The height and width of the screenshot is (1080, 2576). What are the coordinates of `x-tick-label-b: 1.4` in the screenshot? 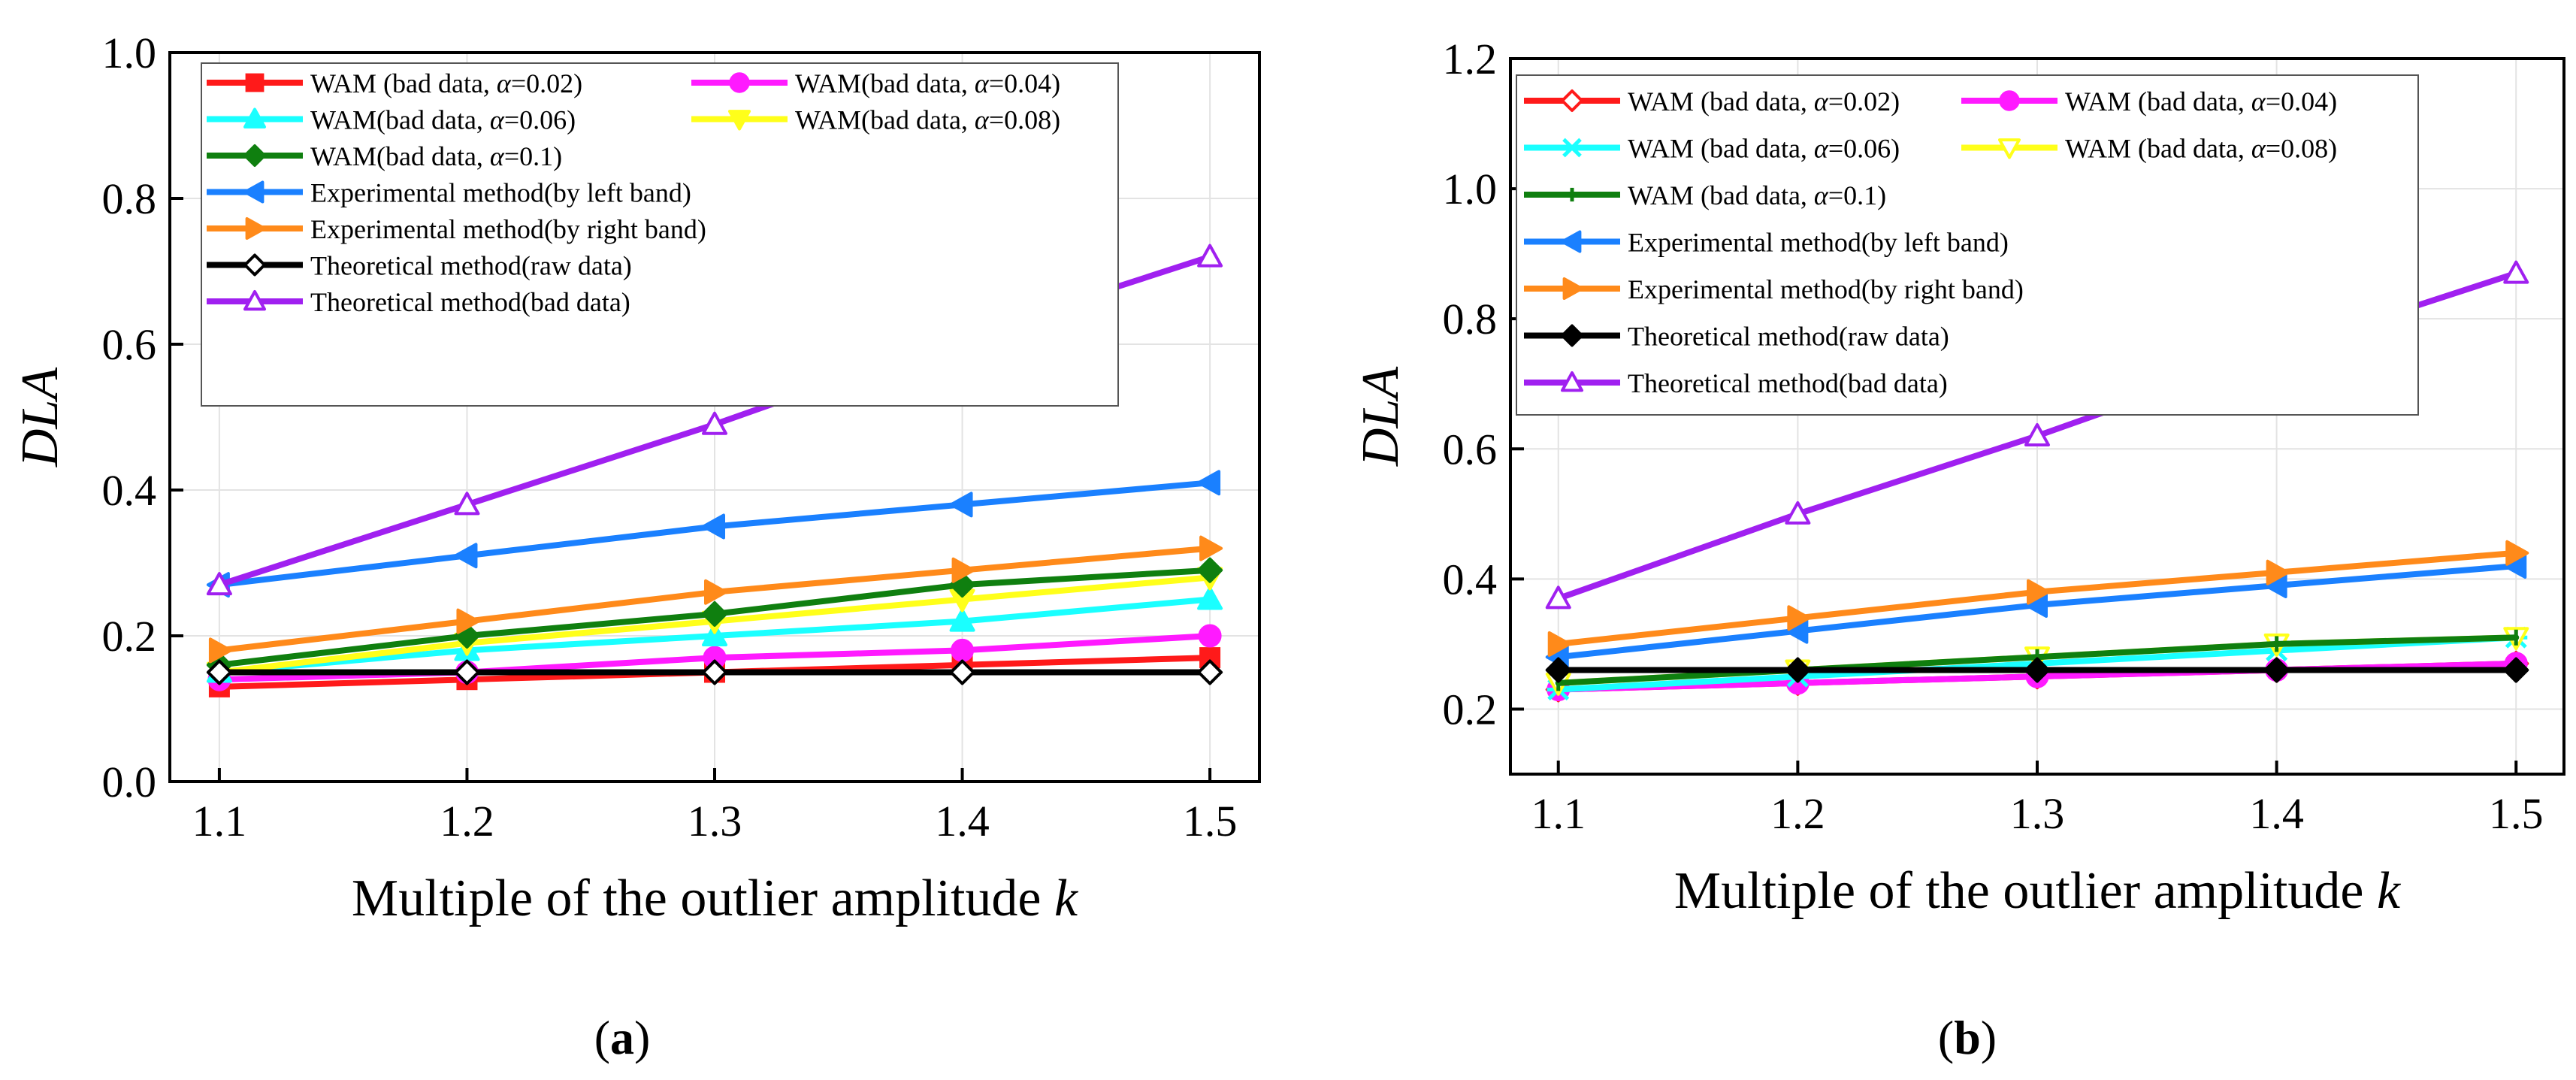 It's located at (2276, 813).